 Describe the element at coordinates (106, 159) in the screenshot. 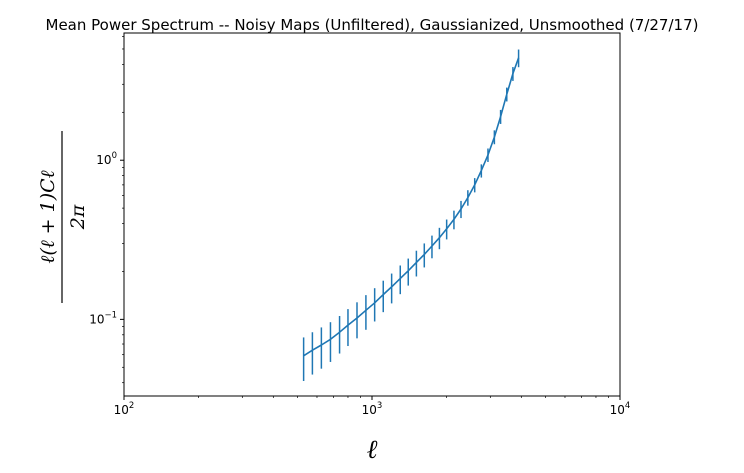

I see `y-tick-label: 10⁰` at that location.